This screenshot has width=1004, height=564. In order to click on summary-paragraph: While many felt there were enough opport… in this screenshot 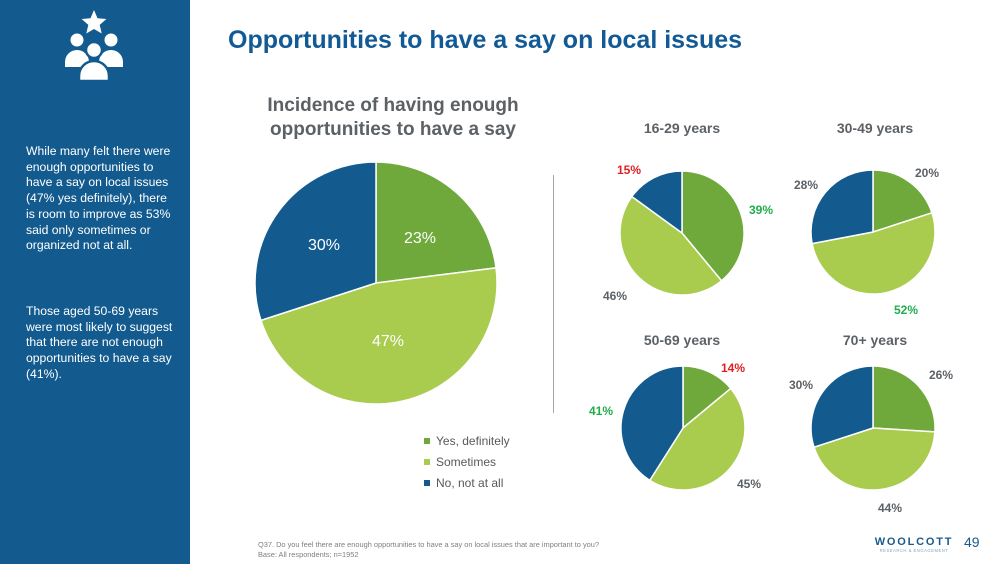, I will do `click(98, 198)`.